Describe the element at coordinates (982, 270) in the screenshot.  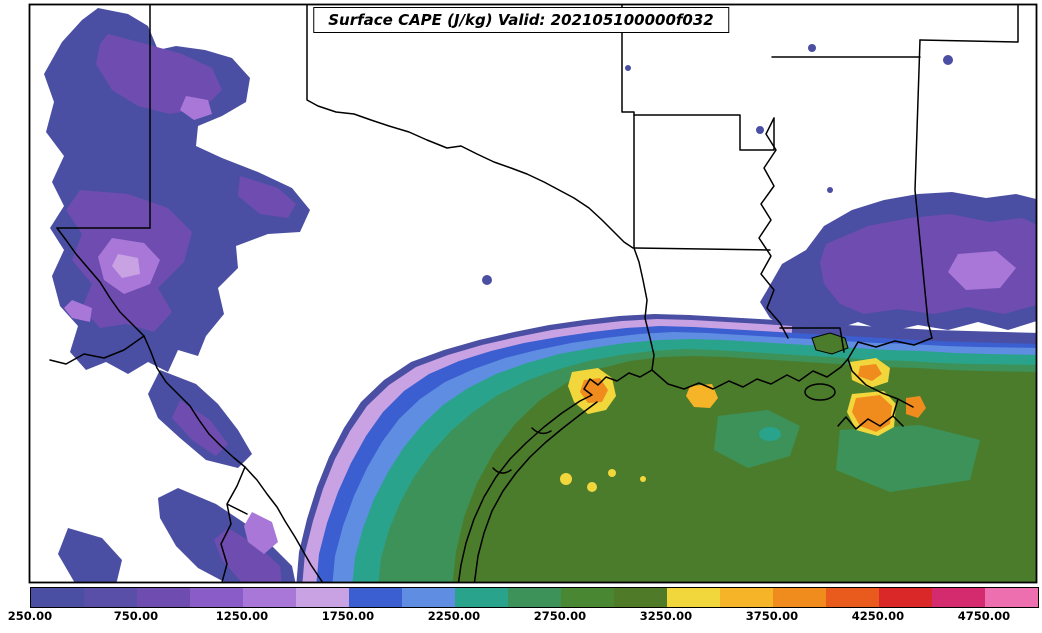
I see `cape-region-east-orchid` at that location.